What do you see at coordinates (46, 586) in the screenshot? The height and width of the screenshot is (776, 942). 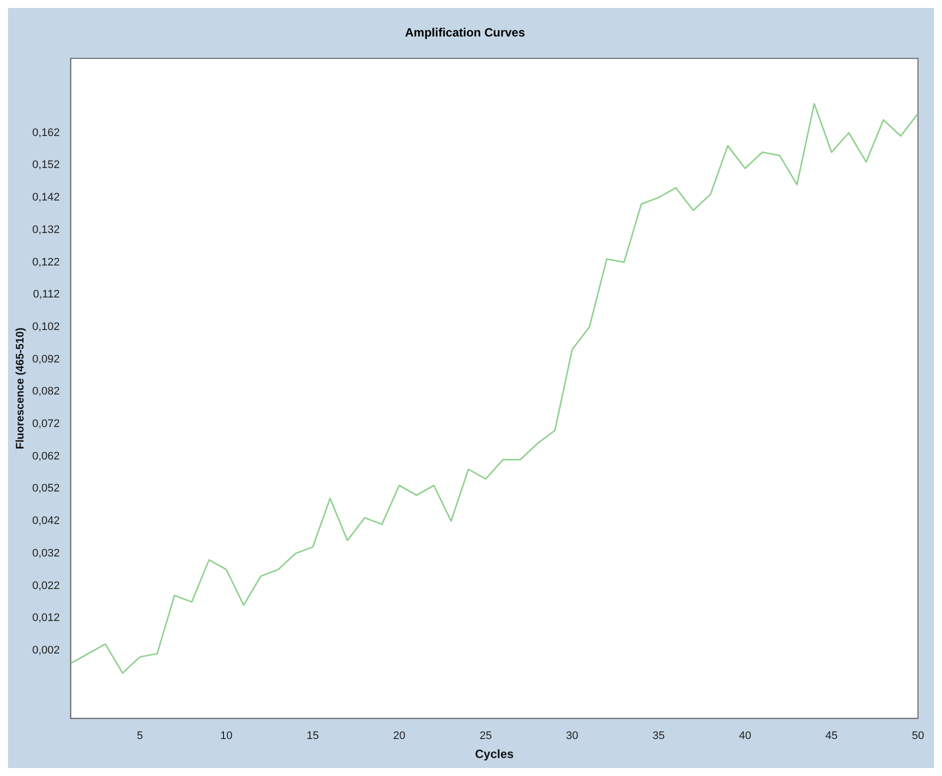 I see `y-tick-label: 0,022` at bounding box center [46, 586].